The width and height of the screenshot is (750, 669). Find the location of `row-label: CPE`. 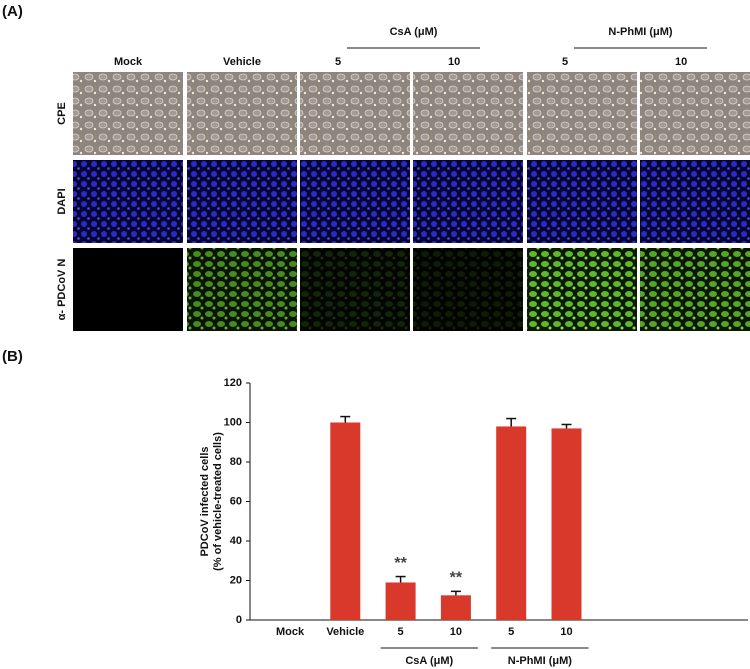

row-label: CPE is located at coordinates (62, 113).